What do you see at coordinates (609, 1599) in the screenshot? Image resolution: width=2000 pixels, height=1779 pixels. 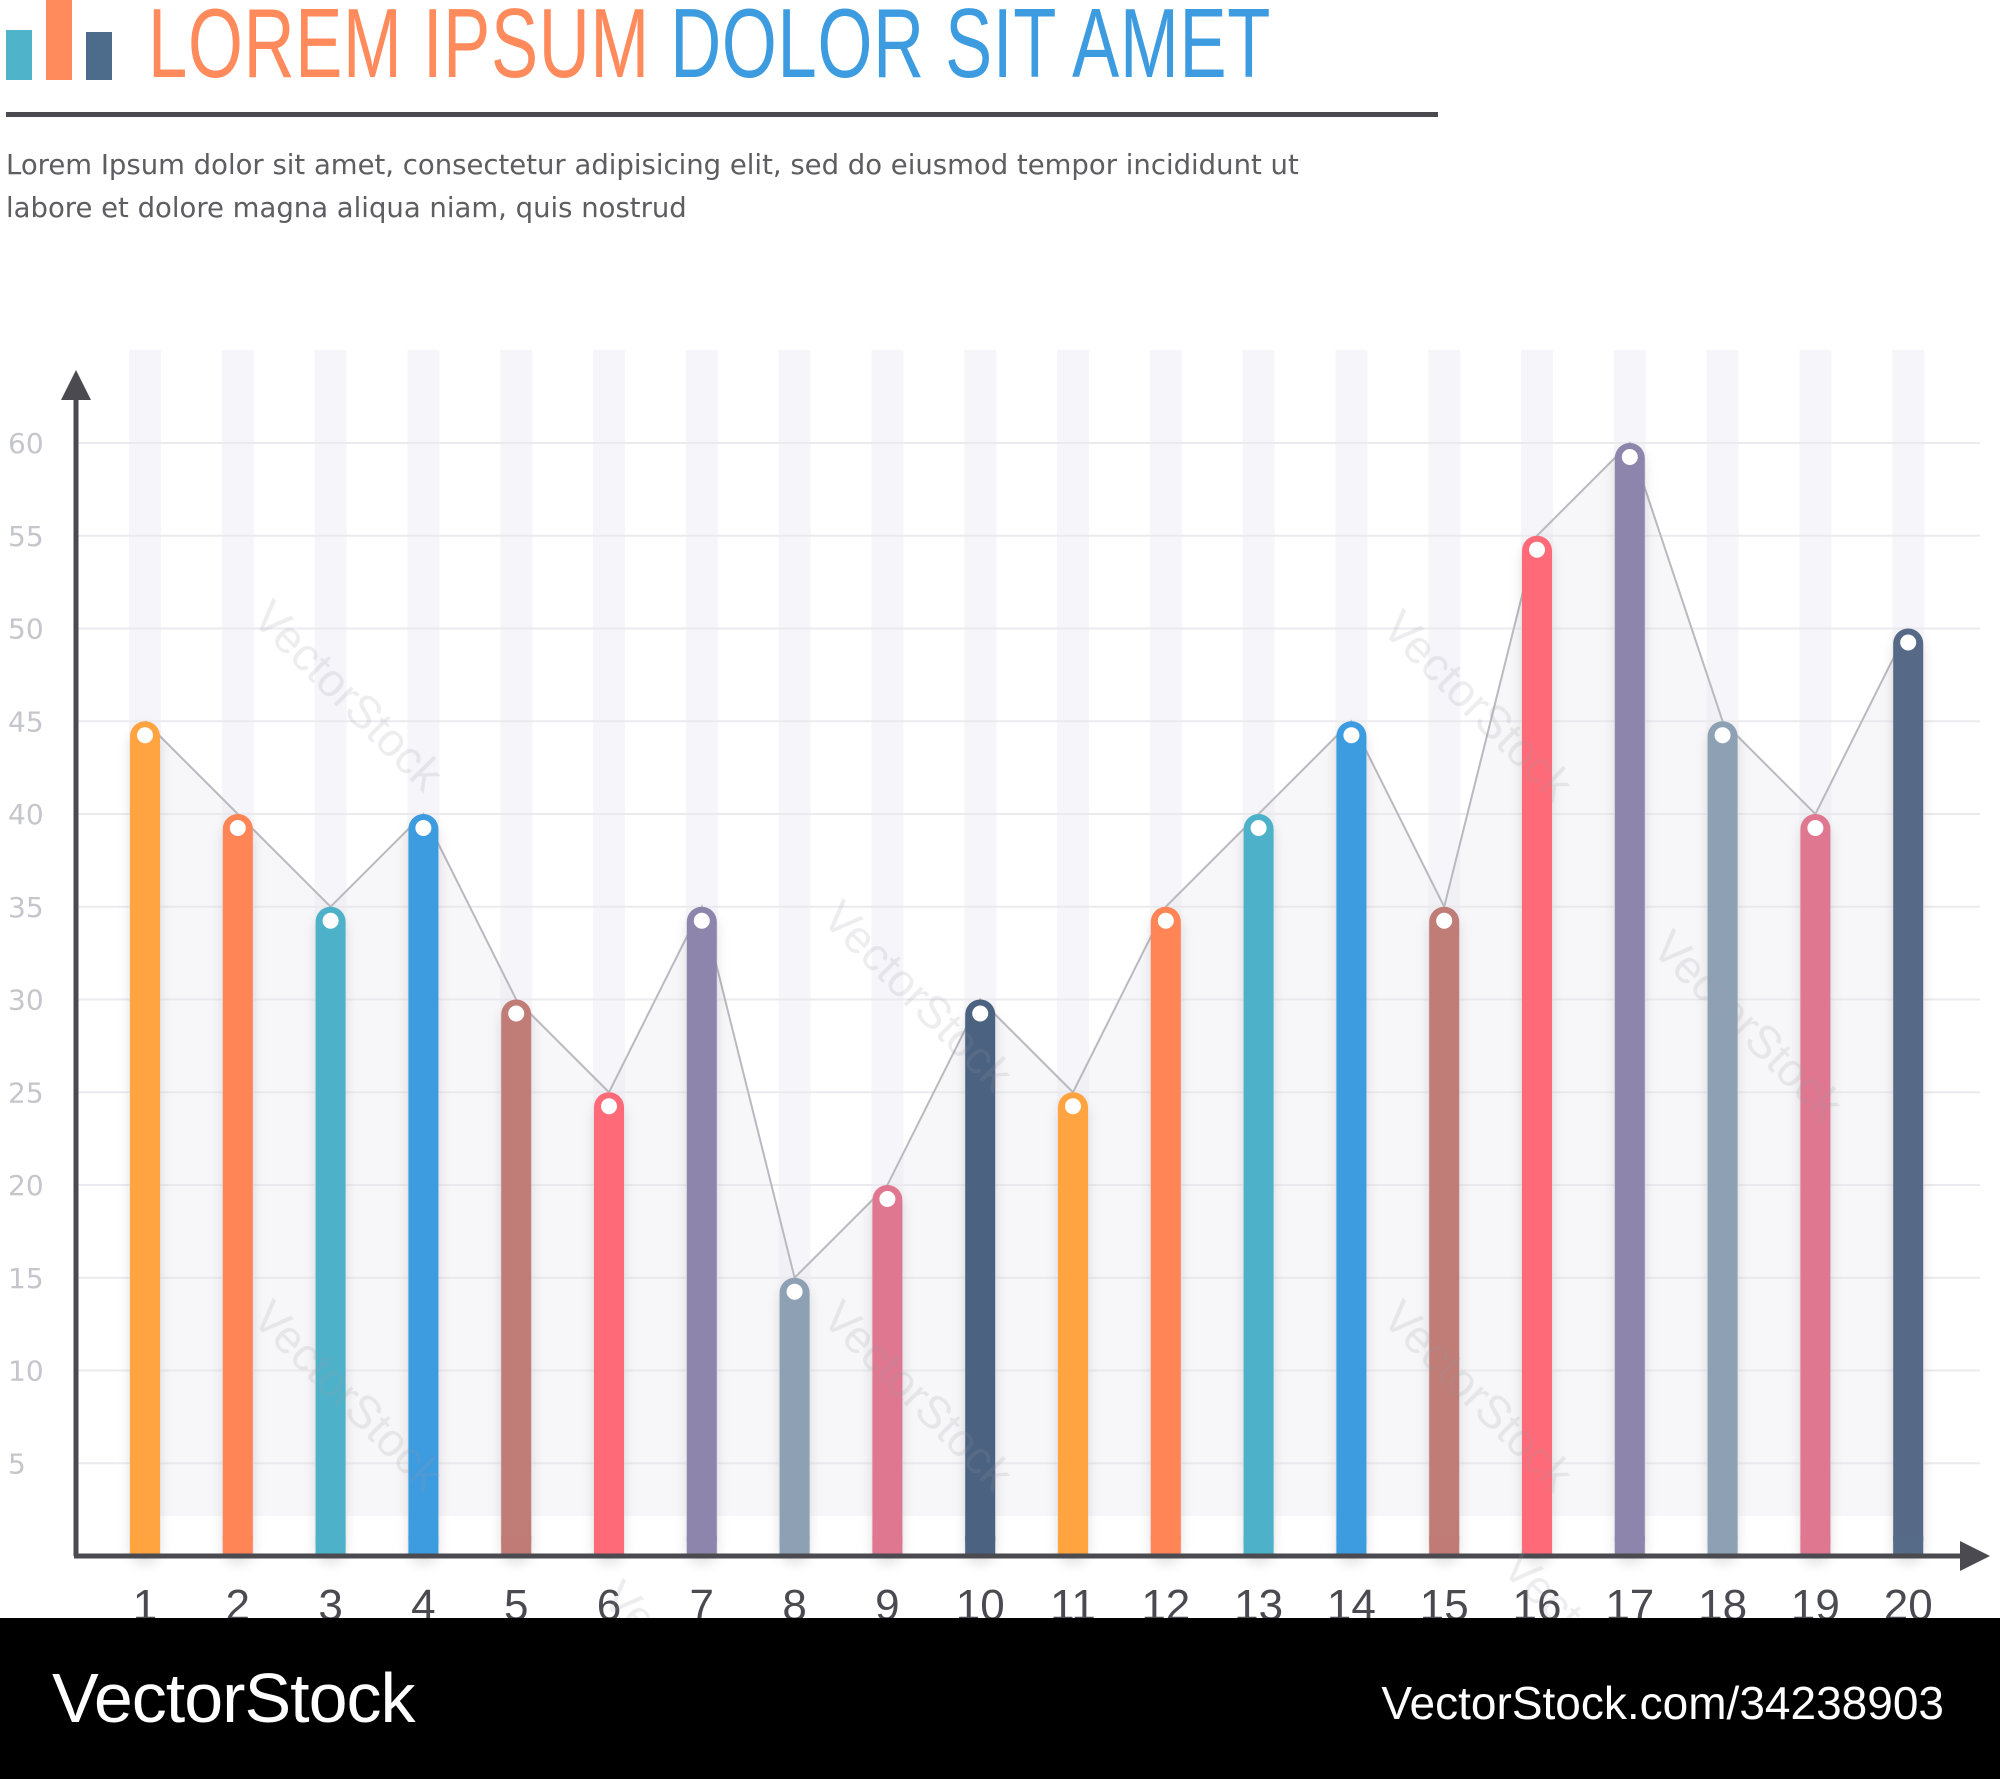 I see `x-tick-label: 6` at bounding box center [609, 1599].